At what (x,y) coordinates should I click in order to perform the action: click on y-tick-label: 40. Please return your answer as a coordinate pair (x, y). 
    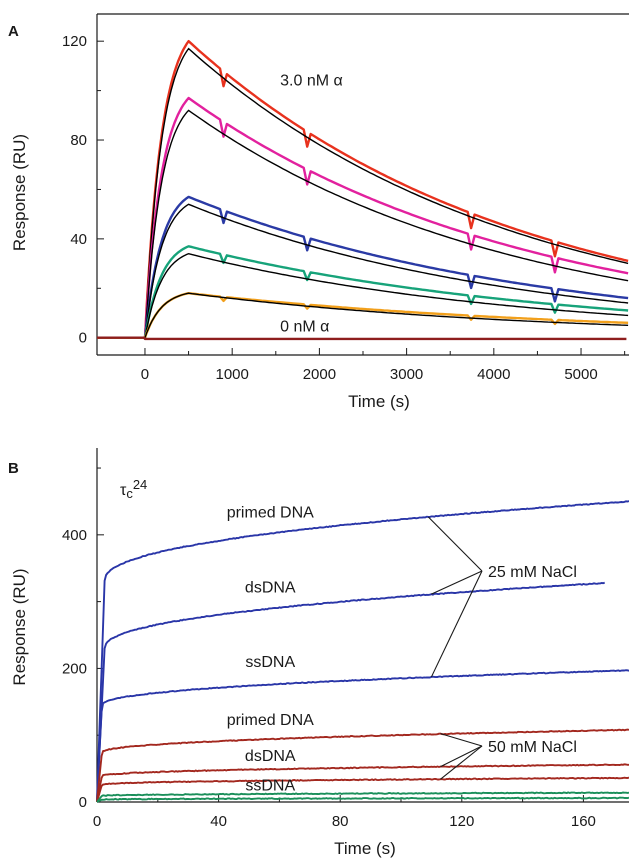
    Looking at the image, I should click on (78, 239).